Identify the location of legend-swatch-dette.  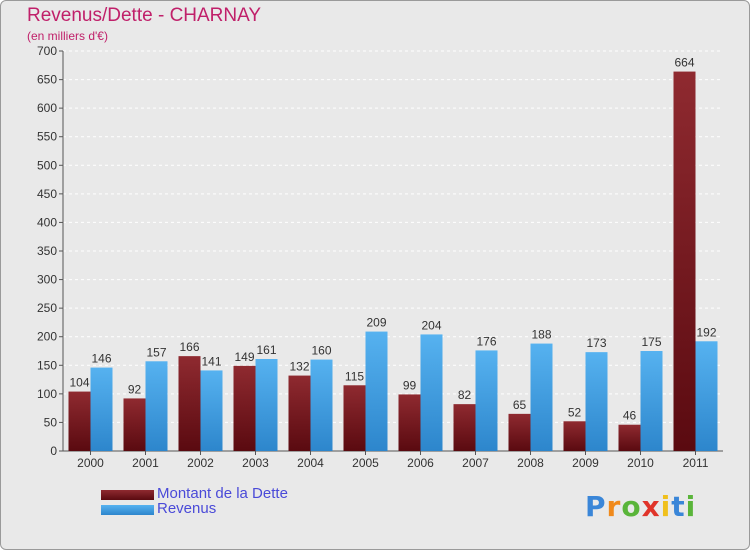
(127, 495).